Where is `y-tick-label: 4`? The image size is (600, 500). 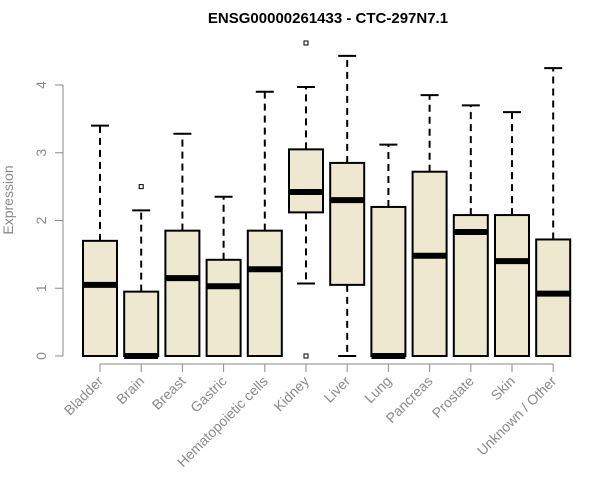 y-tick-label: 4 is located at coordinates (41, 85).